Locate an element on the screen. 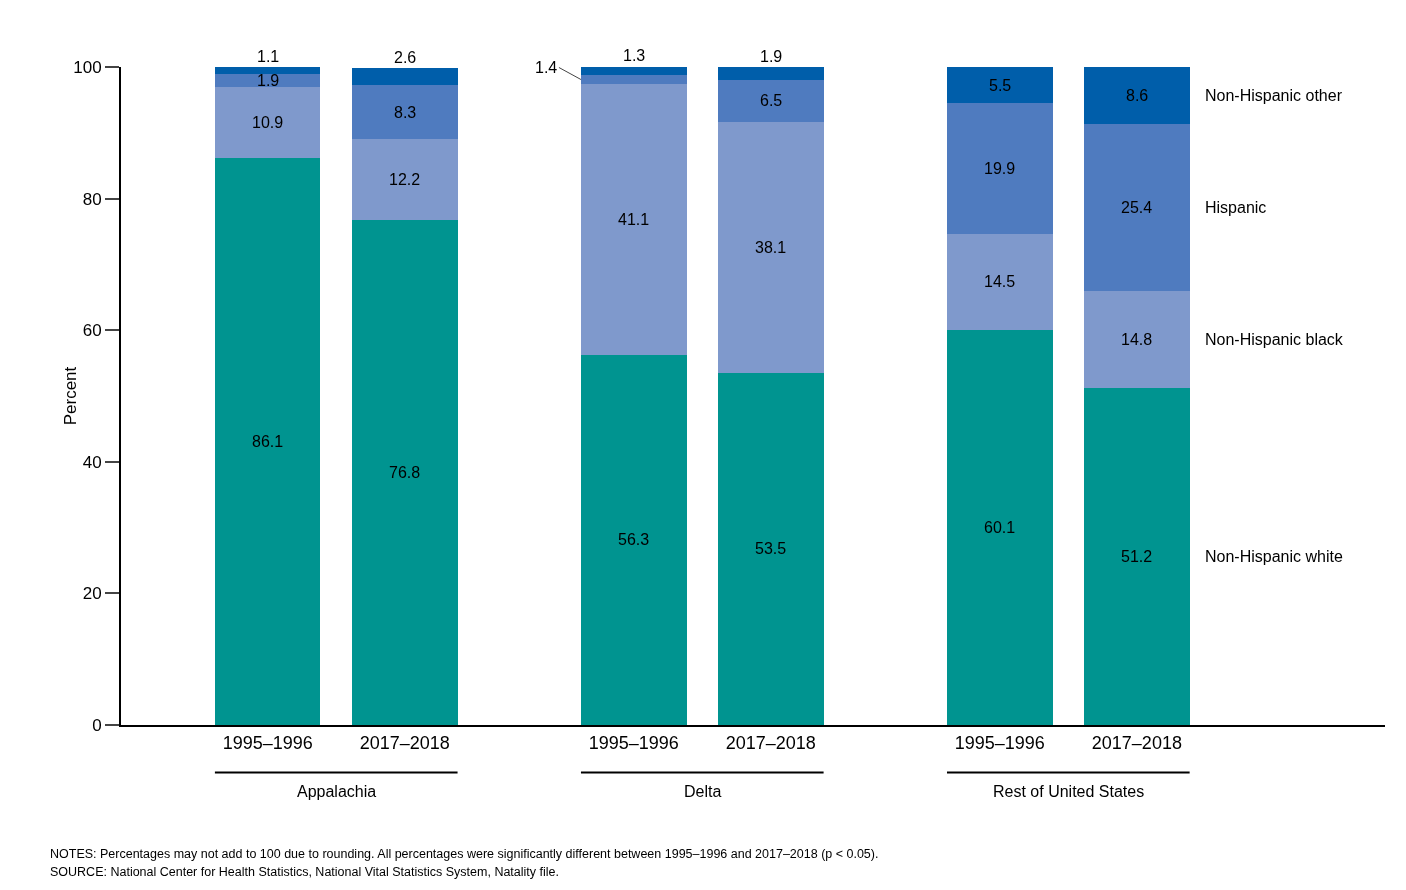  series-label: Non-Hispanic black is located at coordinates (1274, 339).